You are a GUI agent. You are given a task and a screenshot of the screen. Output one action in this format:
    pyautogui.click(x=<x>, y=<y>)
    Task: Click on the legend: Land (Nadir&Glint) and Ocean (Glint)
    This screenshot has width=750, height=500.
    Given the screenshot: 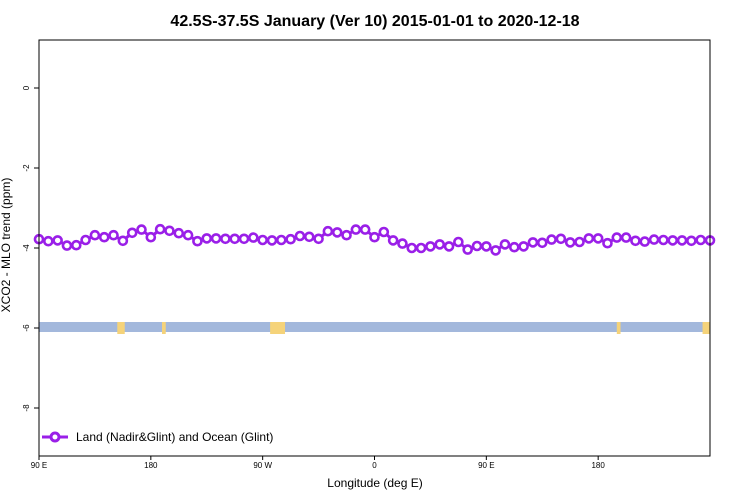 What is the action you would take?
    pyautogui.click(x=157, y=437)
    